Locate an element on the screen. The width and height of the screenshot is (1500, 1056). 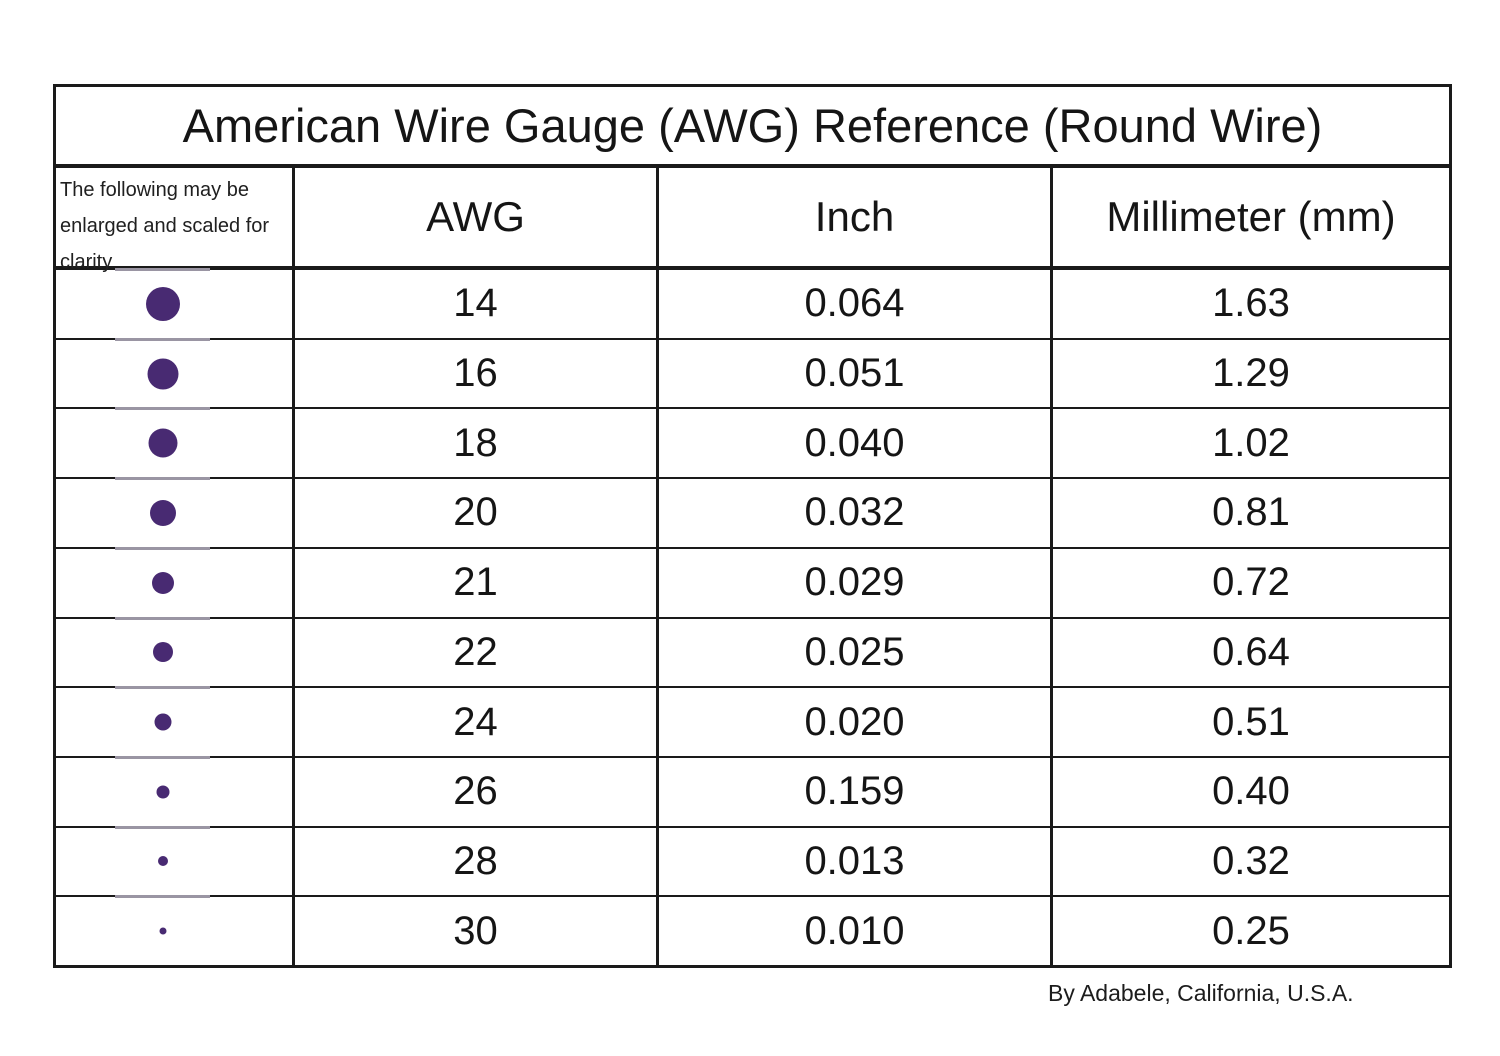
mm-cell: 0.72 is located at coordinates (1251, 583).